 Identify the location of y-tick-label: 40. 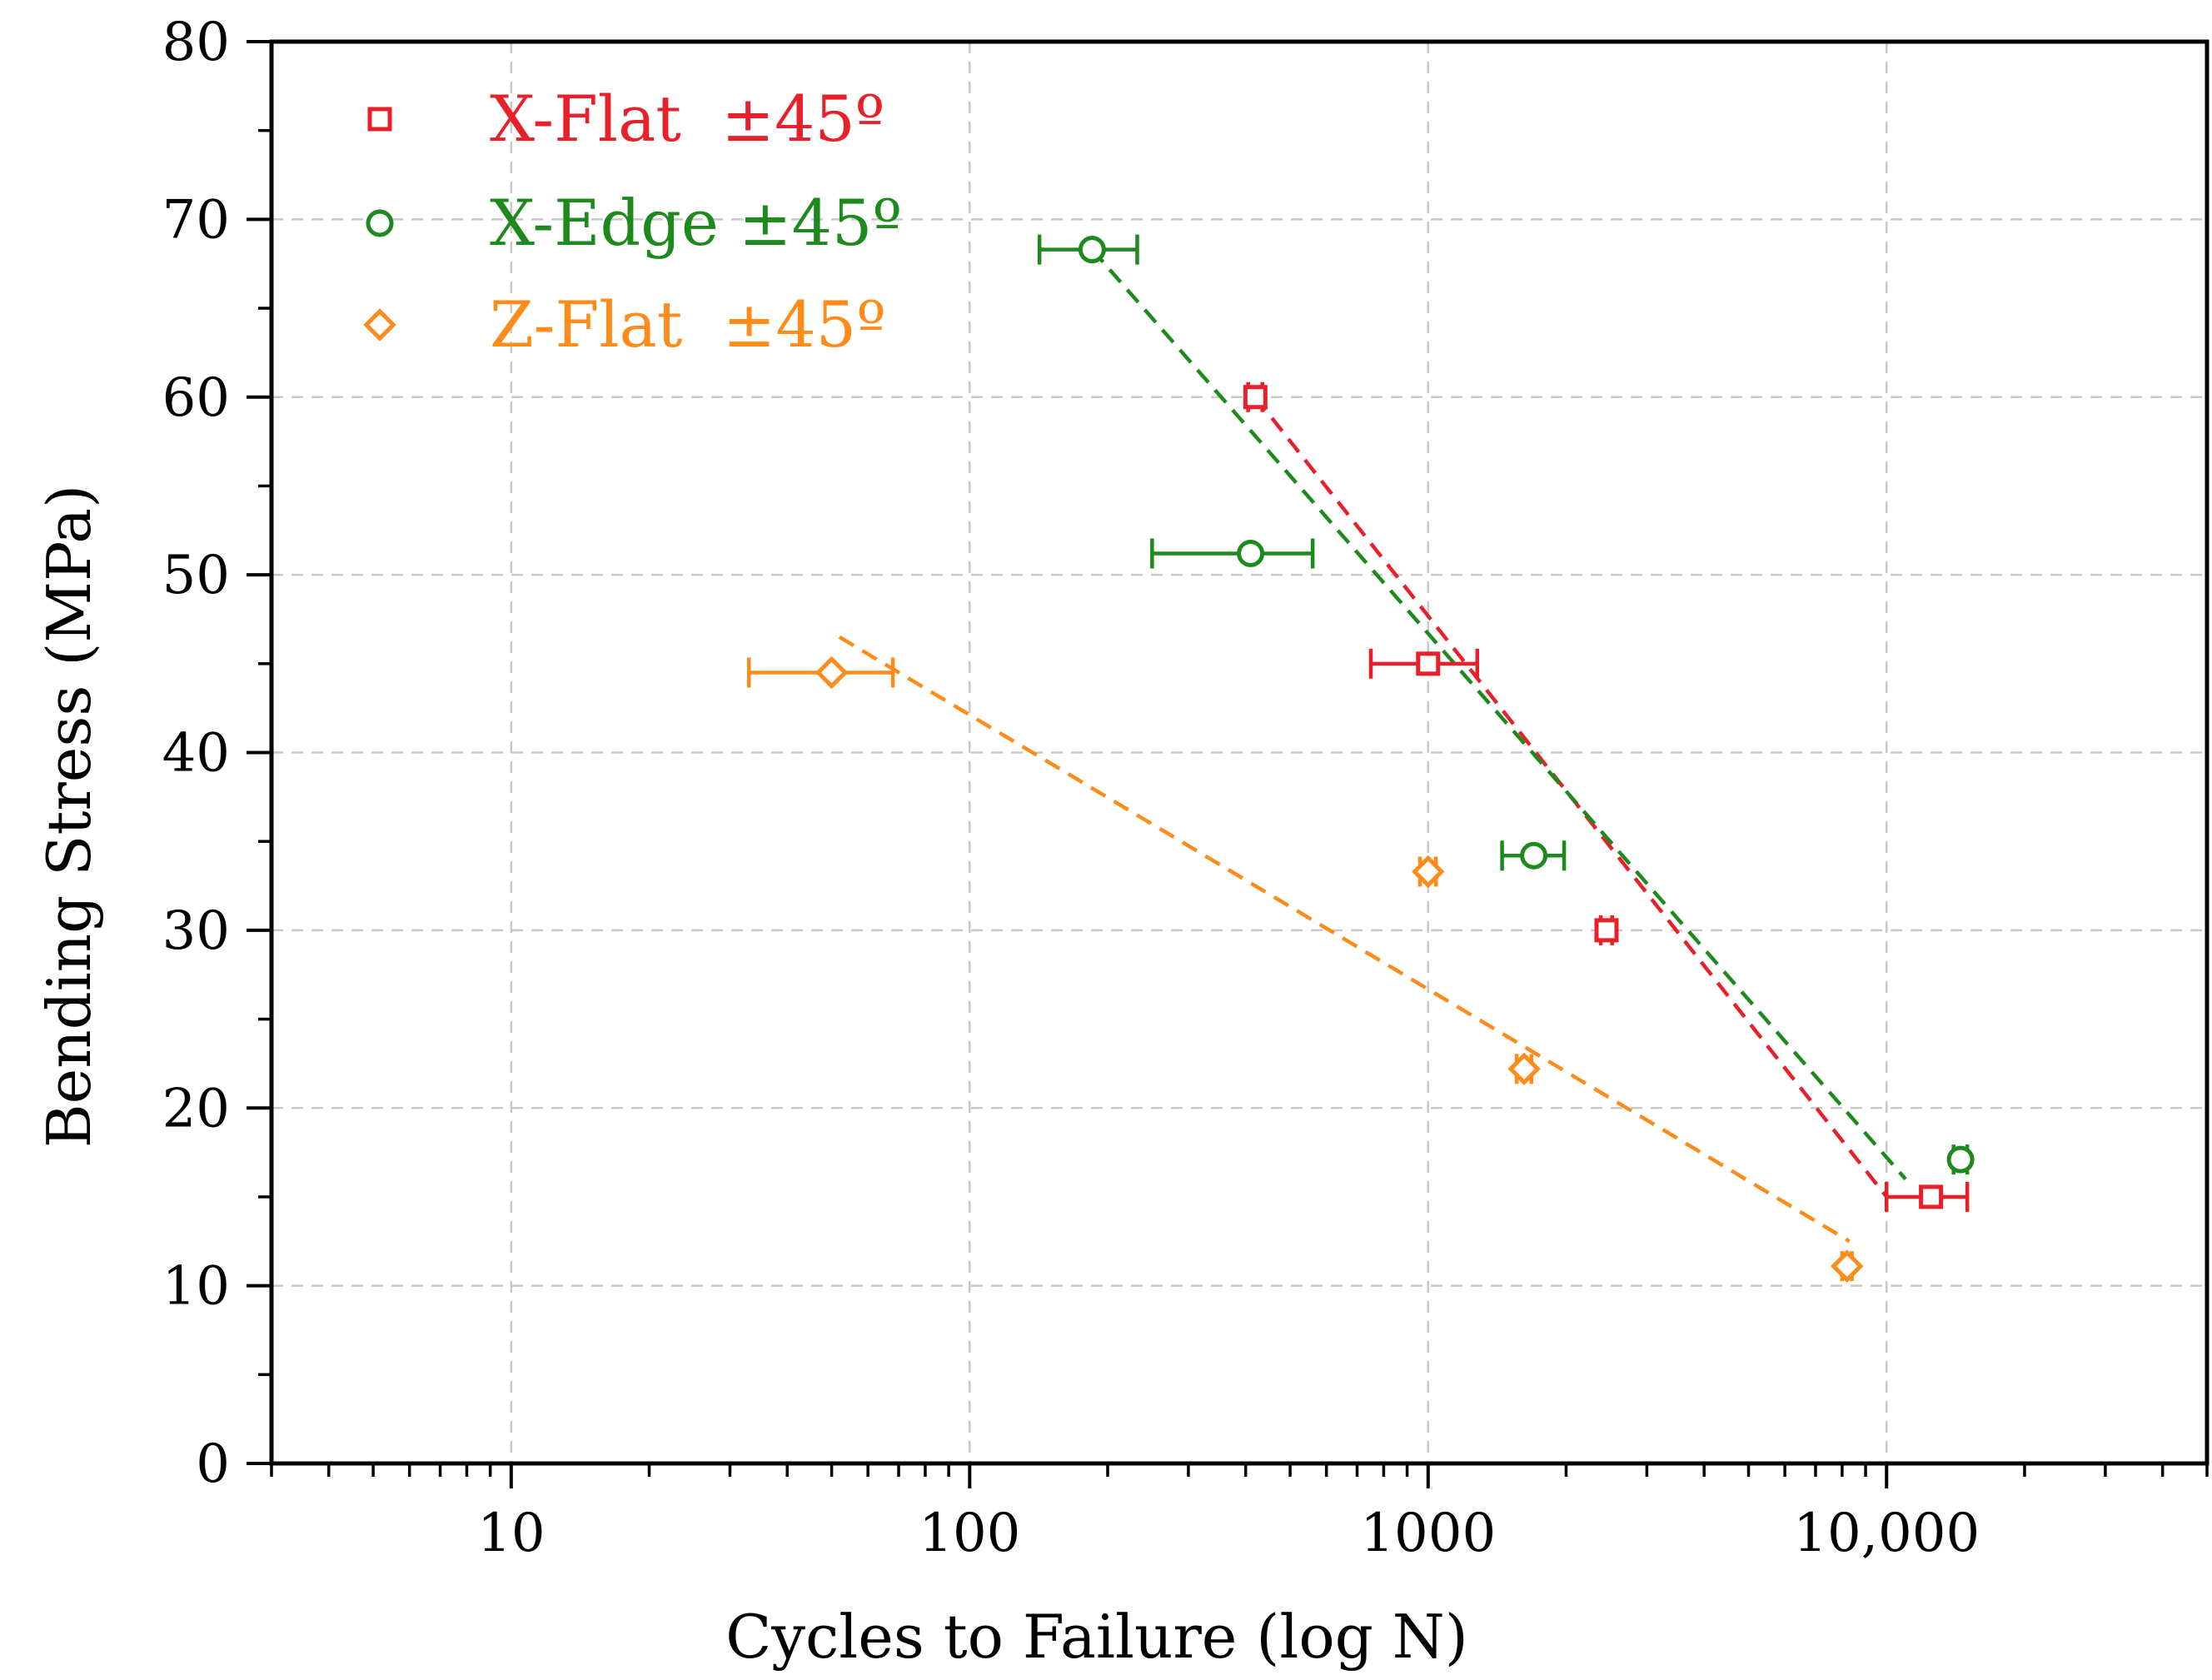
(196, 754).